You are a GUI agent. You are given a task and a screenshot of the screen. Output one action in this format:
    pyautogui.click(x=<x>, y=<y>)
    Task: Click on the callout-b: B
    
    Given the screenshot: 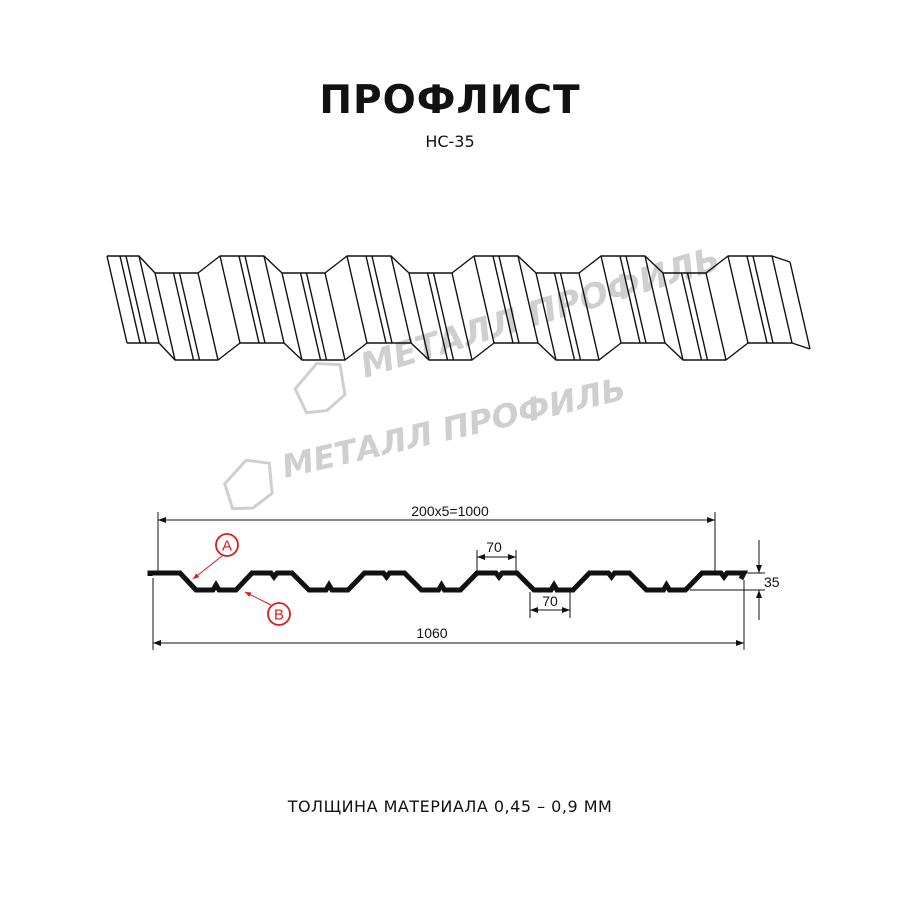 What is the action you would take?
    pyautogui.click(x=267, y=608)
    